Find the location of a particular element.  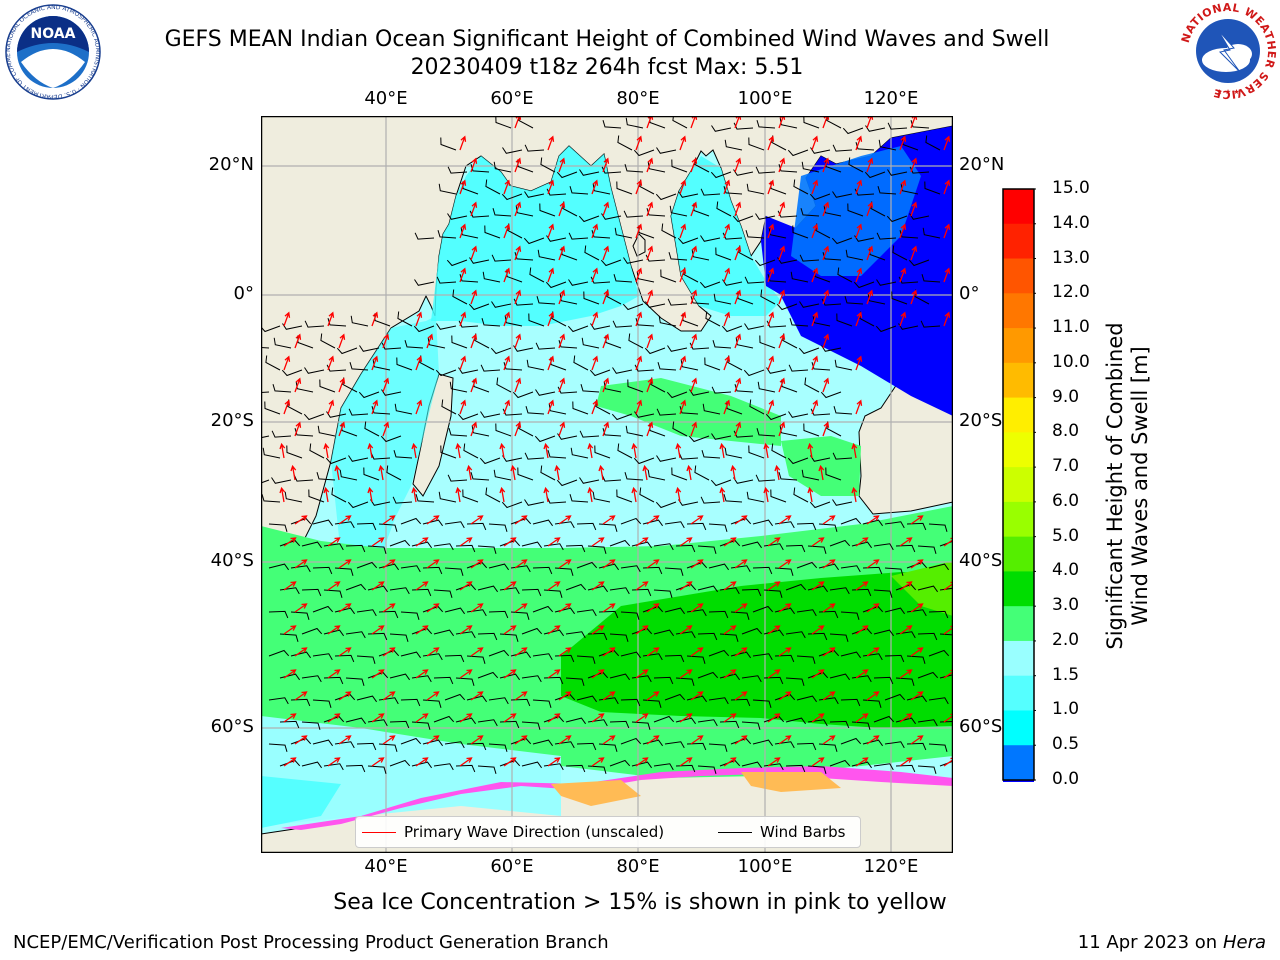

colorbar-label: 15.0 is located at coordinates (1071, 188).